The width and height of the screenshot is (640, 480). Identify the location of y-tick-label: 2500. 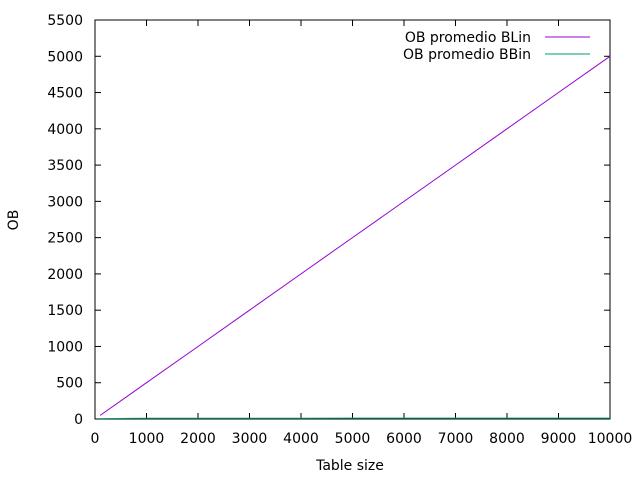
(65, 239).